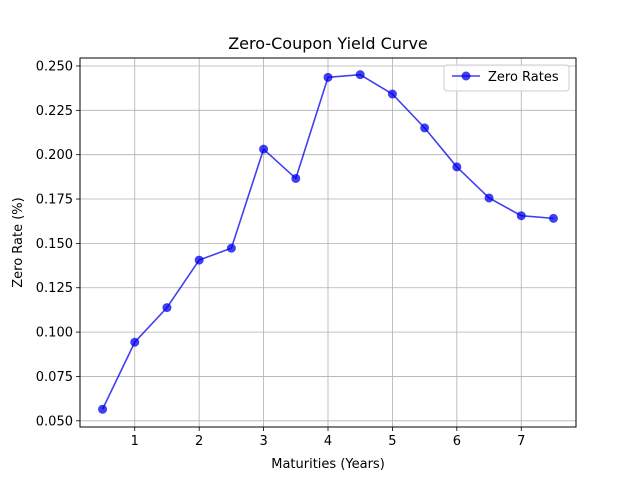 This screenshot has height=480, width=640. I want to click on x-axis-label: Maturities (Years), so click(328, 464).